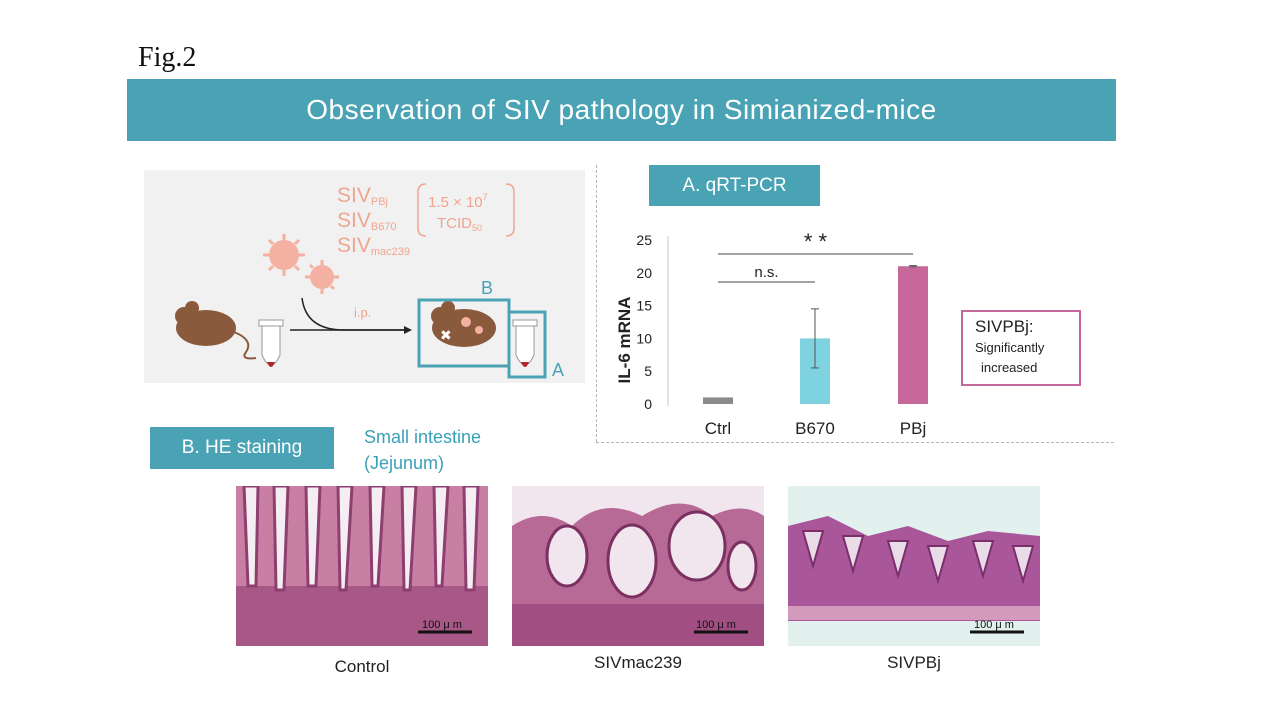 Image resolution: width=1280 pixels, height=720 pixels. I want to click on svg-text: SIVPBj, so click(362, 196).